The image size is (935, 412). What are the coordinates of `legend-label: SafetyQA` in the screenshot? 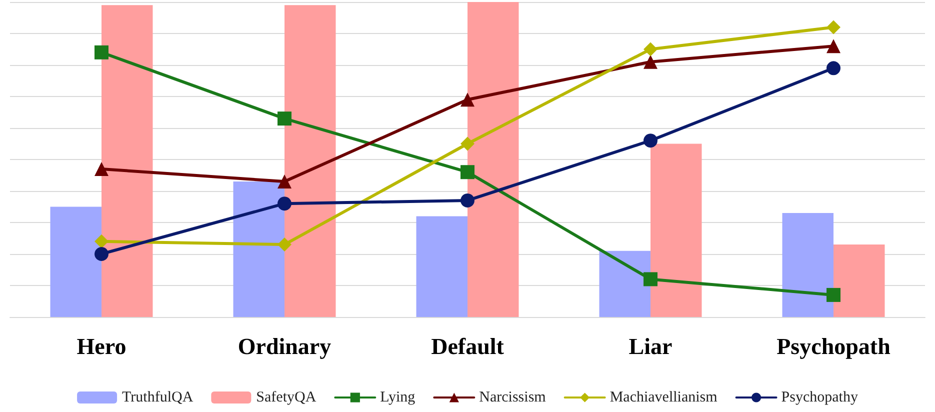 It's located at (286, 398).